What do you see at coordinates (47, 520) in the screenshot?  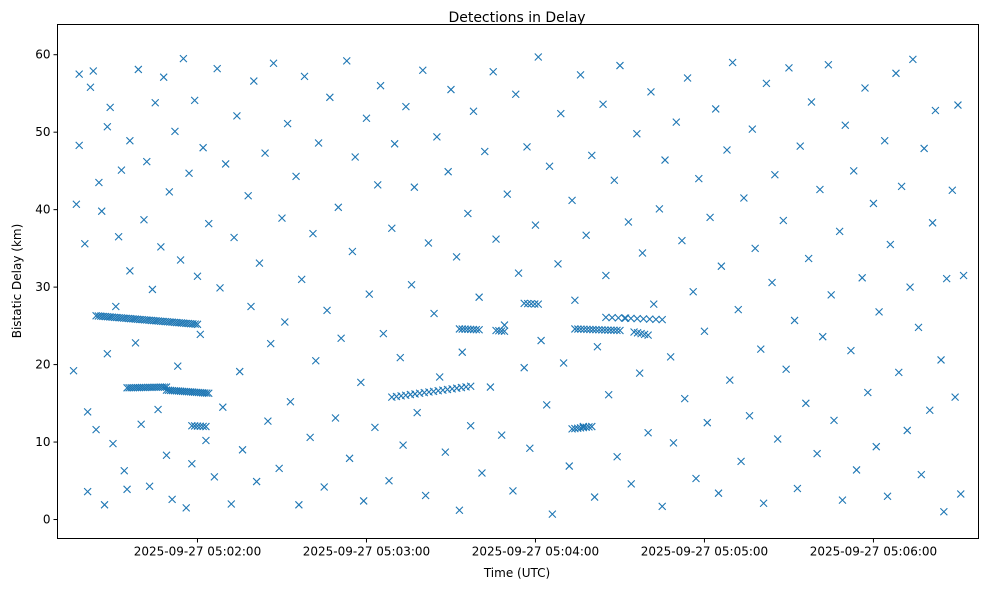 I see `y-tick-label: 0` at bounding box center [47, 520].